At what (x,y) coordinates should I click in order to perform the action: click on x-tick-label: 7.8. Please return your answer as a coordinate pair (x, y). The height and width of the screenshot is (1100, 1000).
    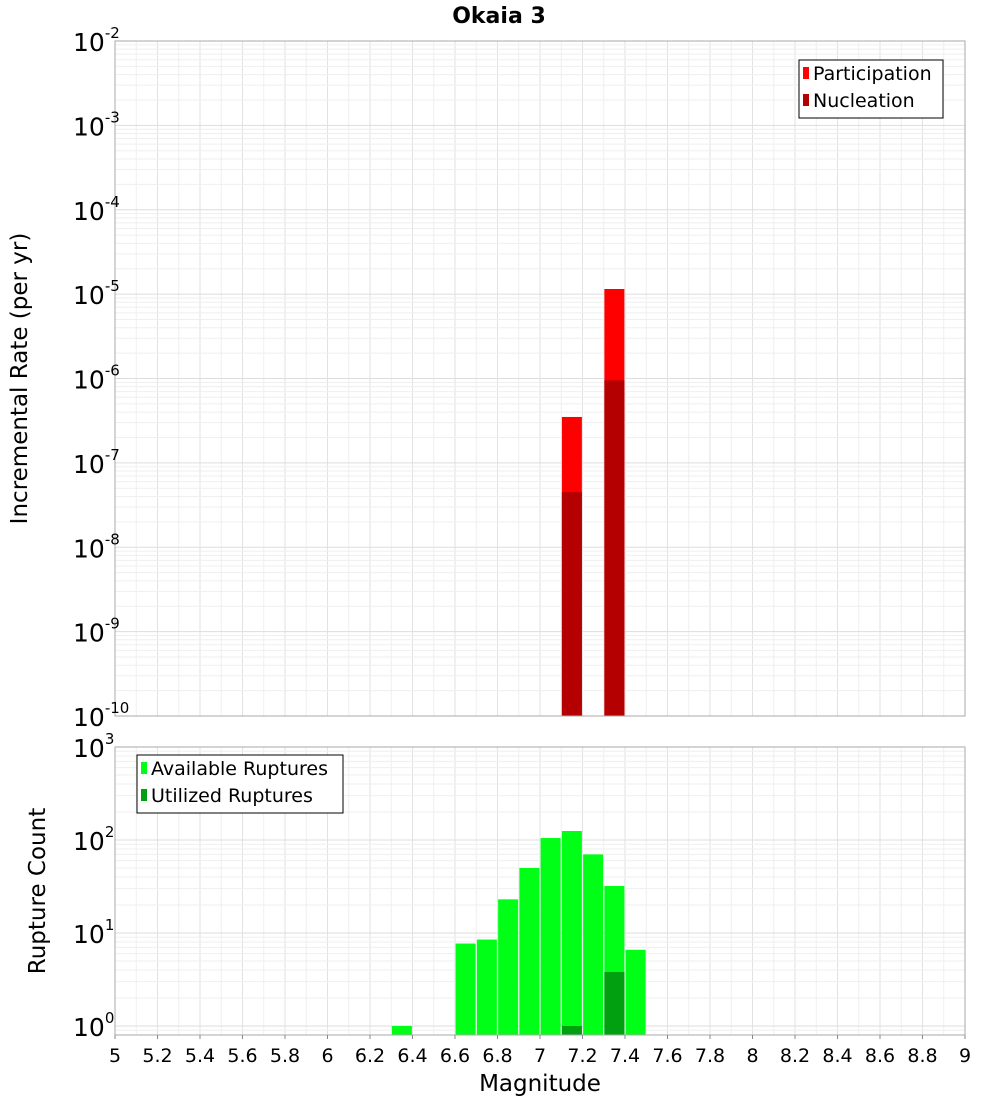
    Looking at the image, I should click on (710, 1056).